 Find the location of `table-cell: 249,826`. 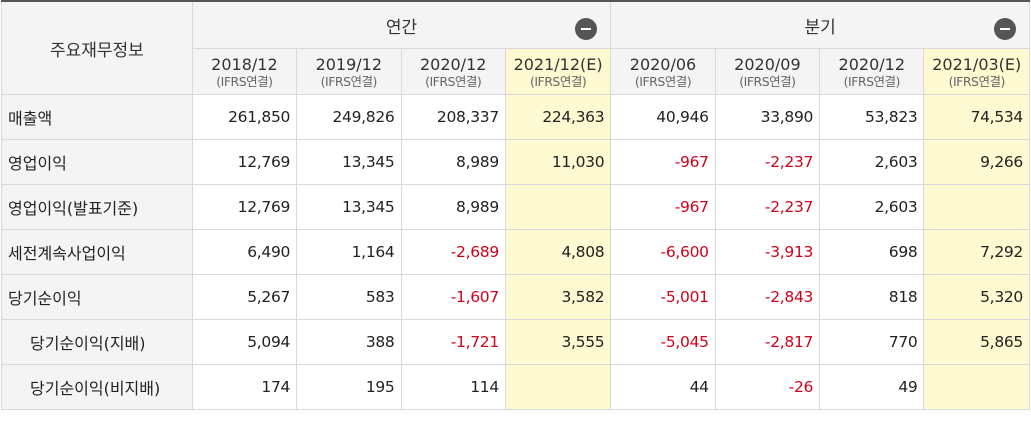

table-cell: 249,826 is located at coordinates (349, 117).